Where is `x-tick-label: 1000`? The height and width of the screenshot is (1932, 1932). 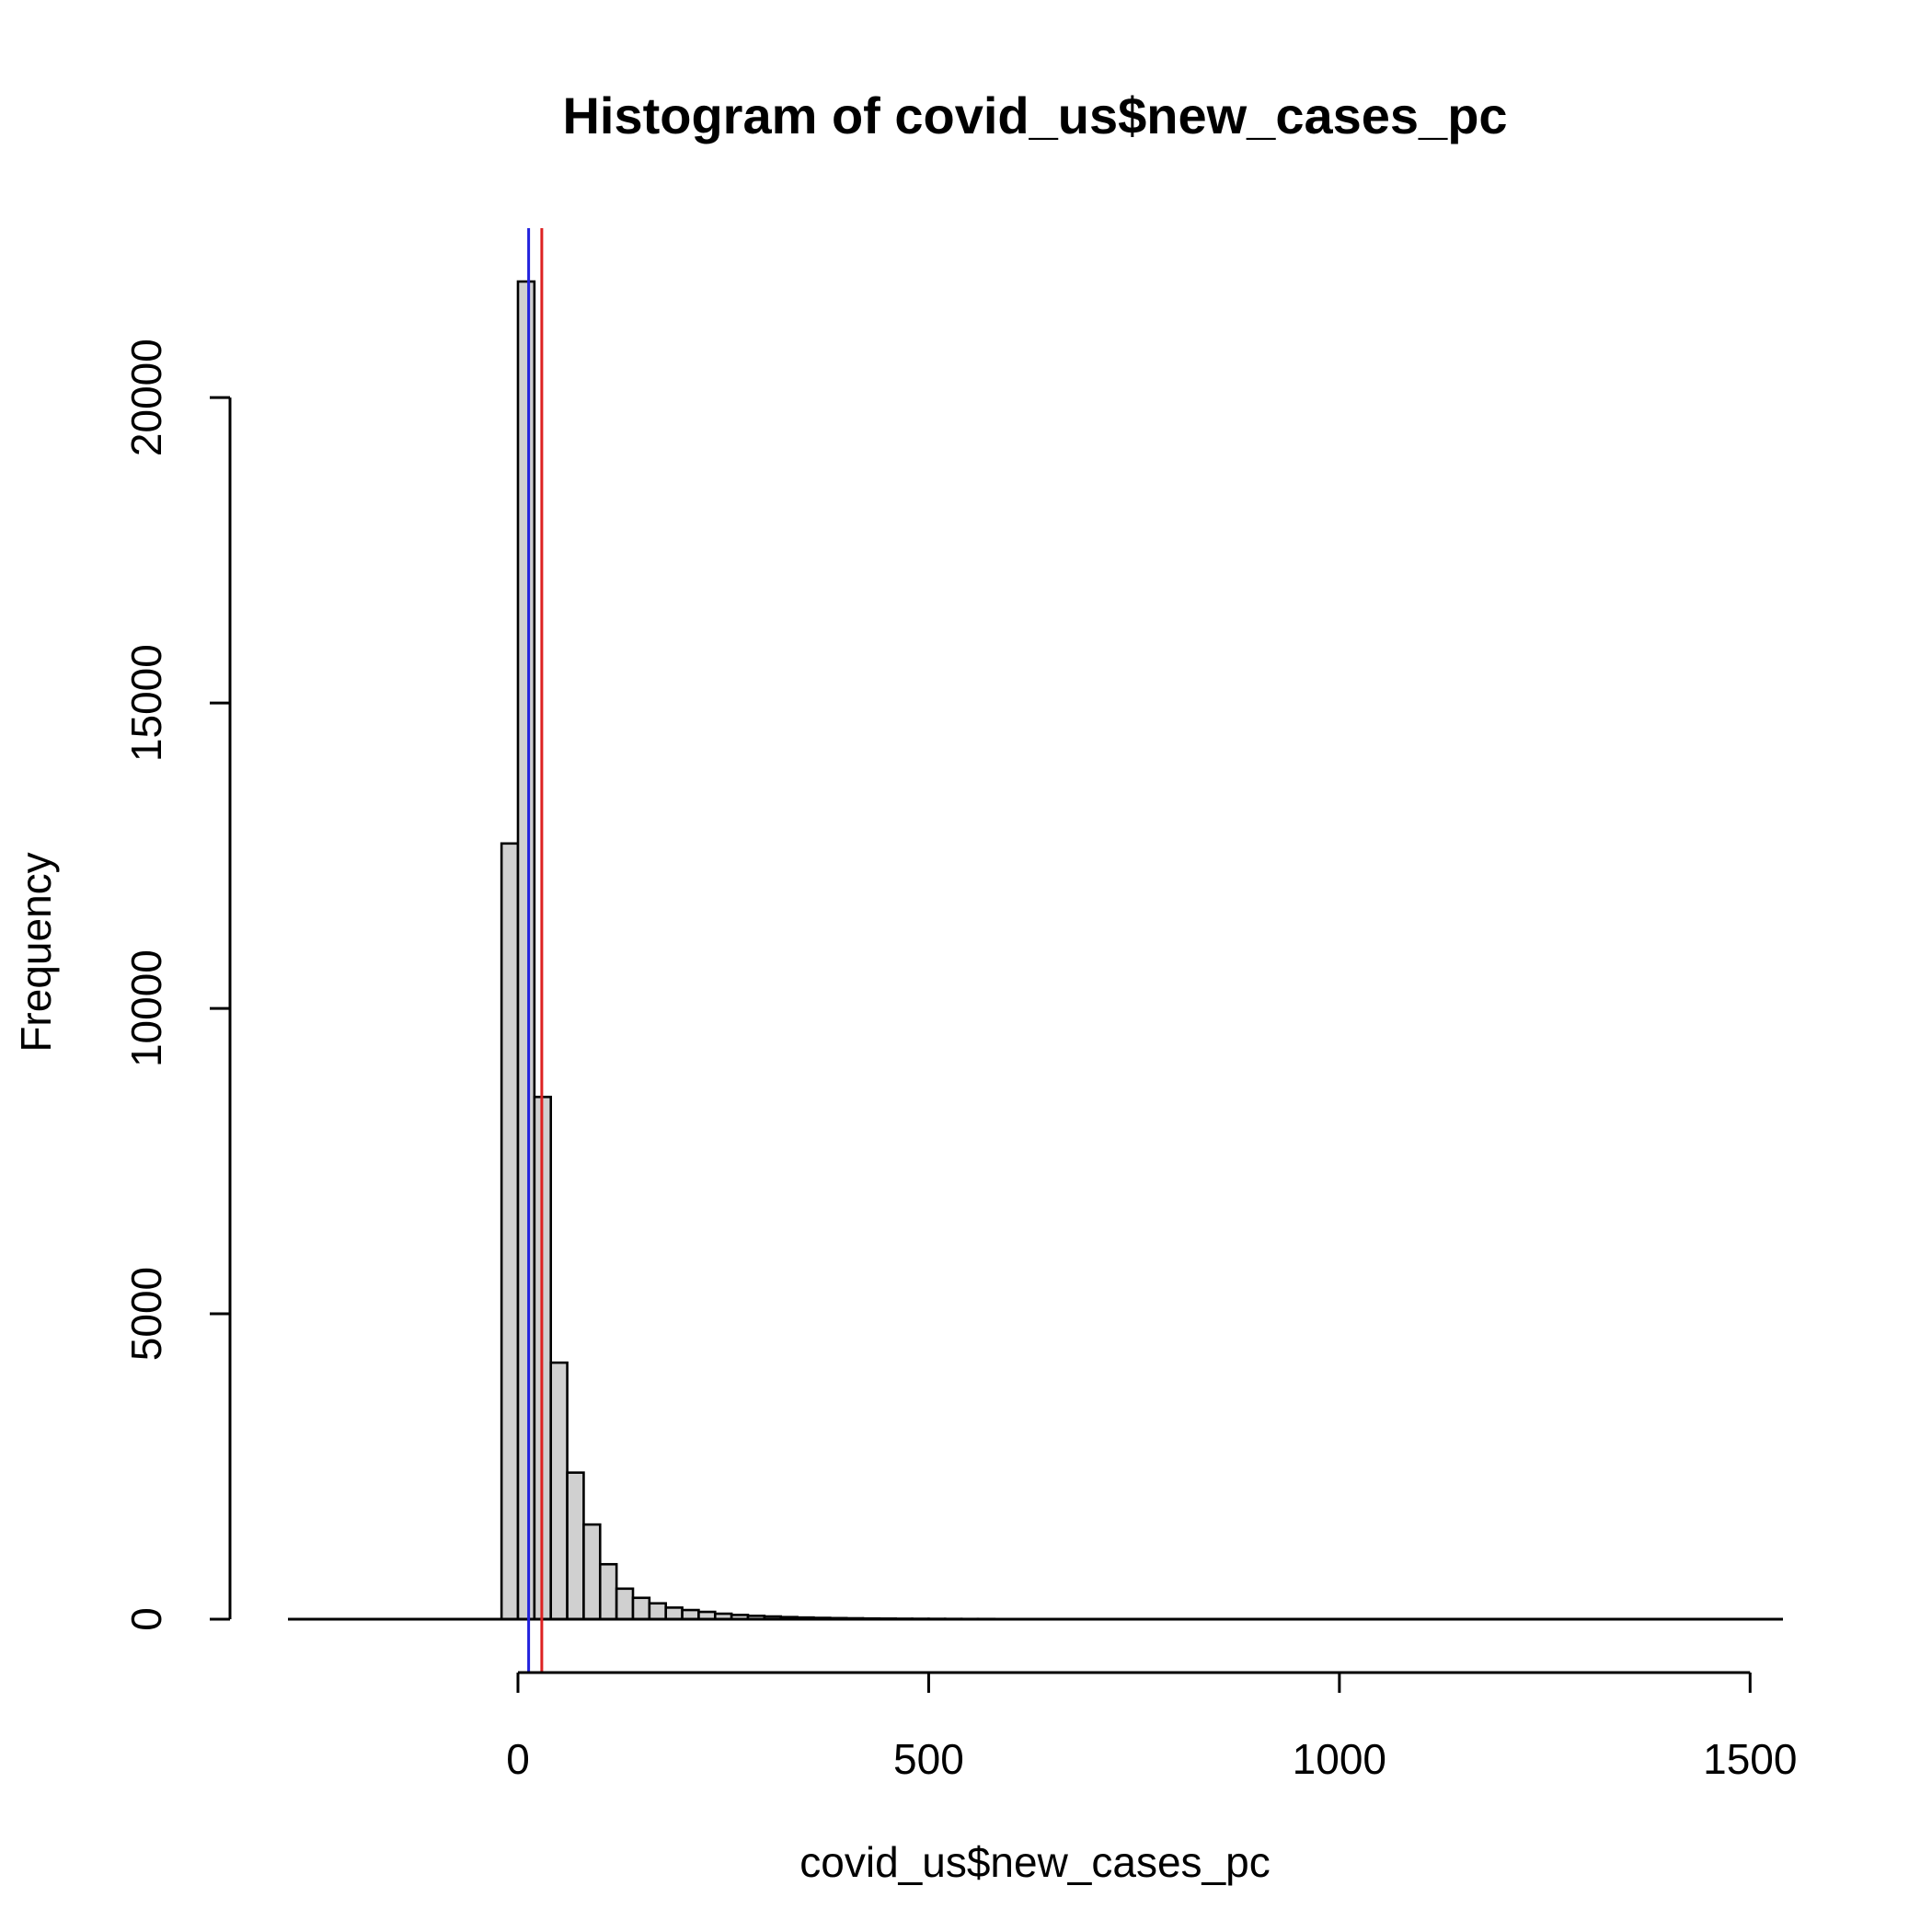 x-tick-label: 1000 is located at coordinates (1339, 1759).